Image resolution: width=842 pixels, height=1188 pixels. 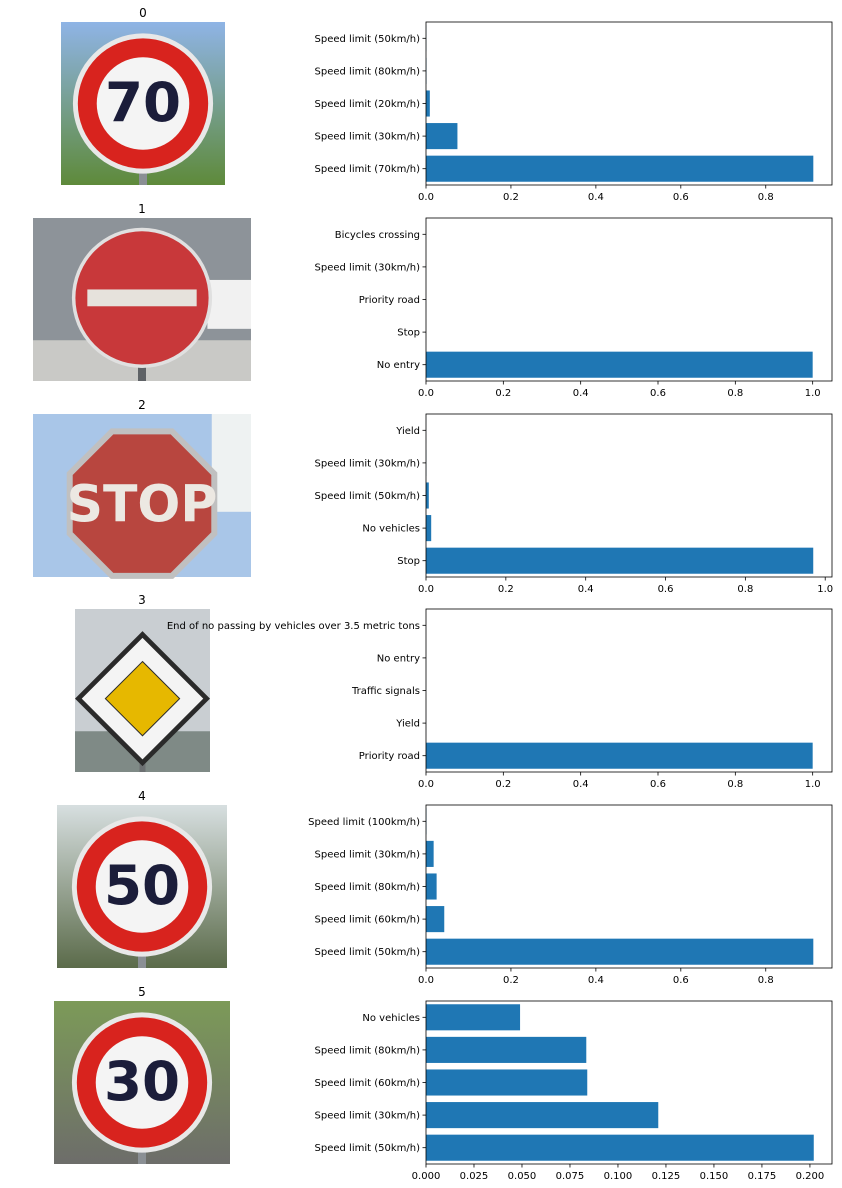 I want to click on chart-title: 0, so click(x=143, y=13).